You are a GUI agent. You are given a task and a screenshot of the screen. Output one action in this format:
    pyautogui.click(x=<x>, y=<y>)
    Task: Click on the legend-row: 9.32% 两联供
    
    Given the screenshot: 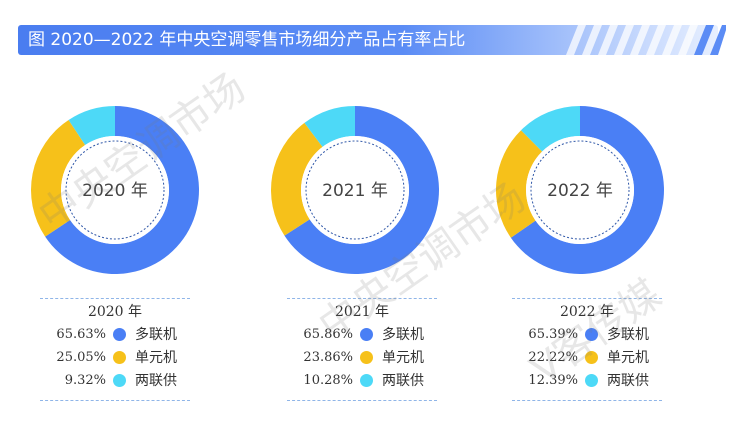 What is the action you would take?
    pyautogui.click(x=115, y=381)
    